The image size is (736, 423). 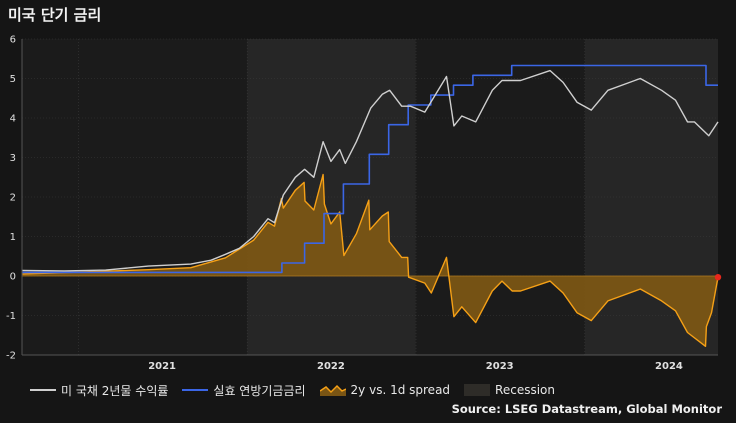 I want to click on y-tick-label: 5, so click(x=13, y=79).